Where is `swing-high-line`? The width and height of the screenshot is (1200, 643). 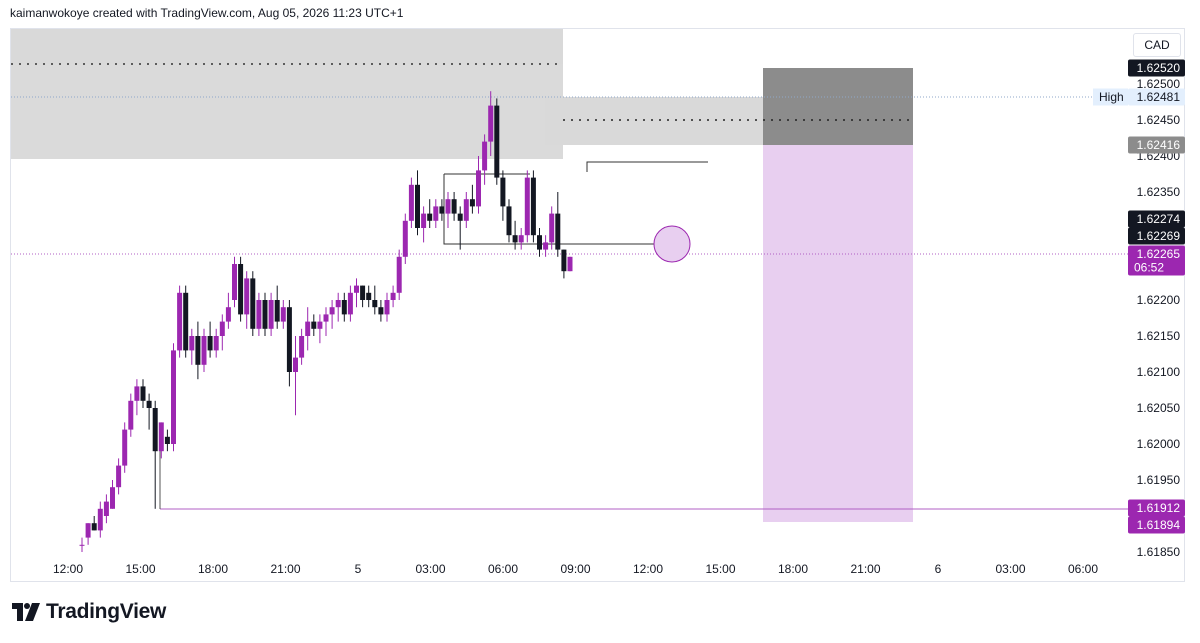
swing-high-line is located at coordinates (647, 166).